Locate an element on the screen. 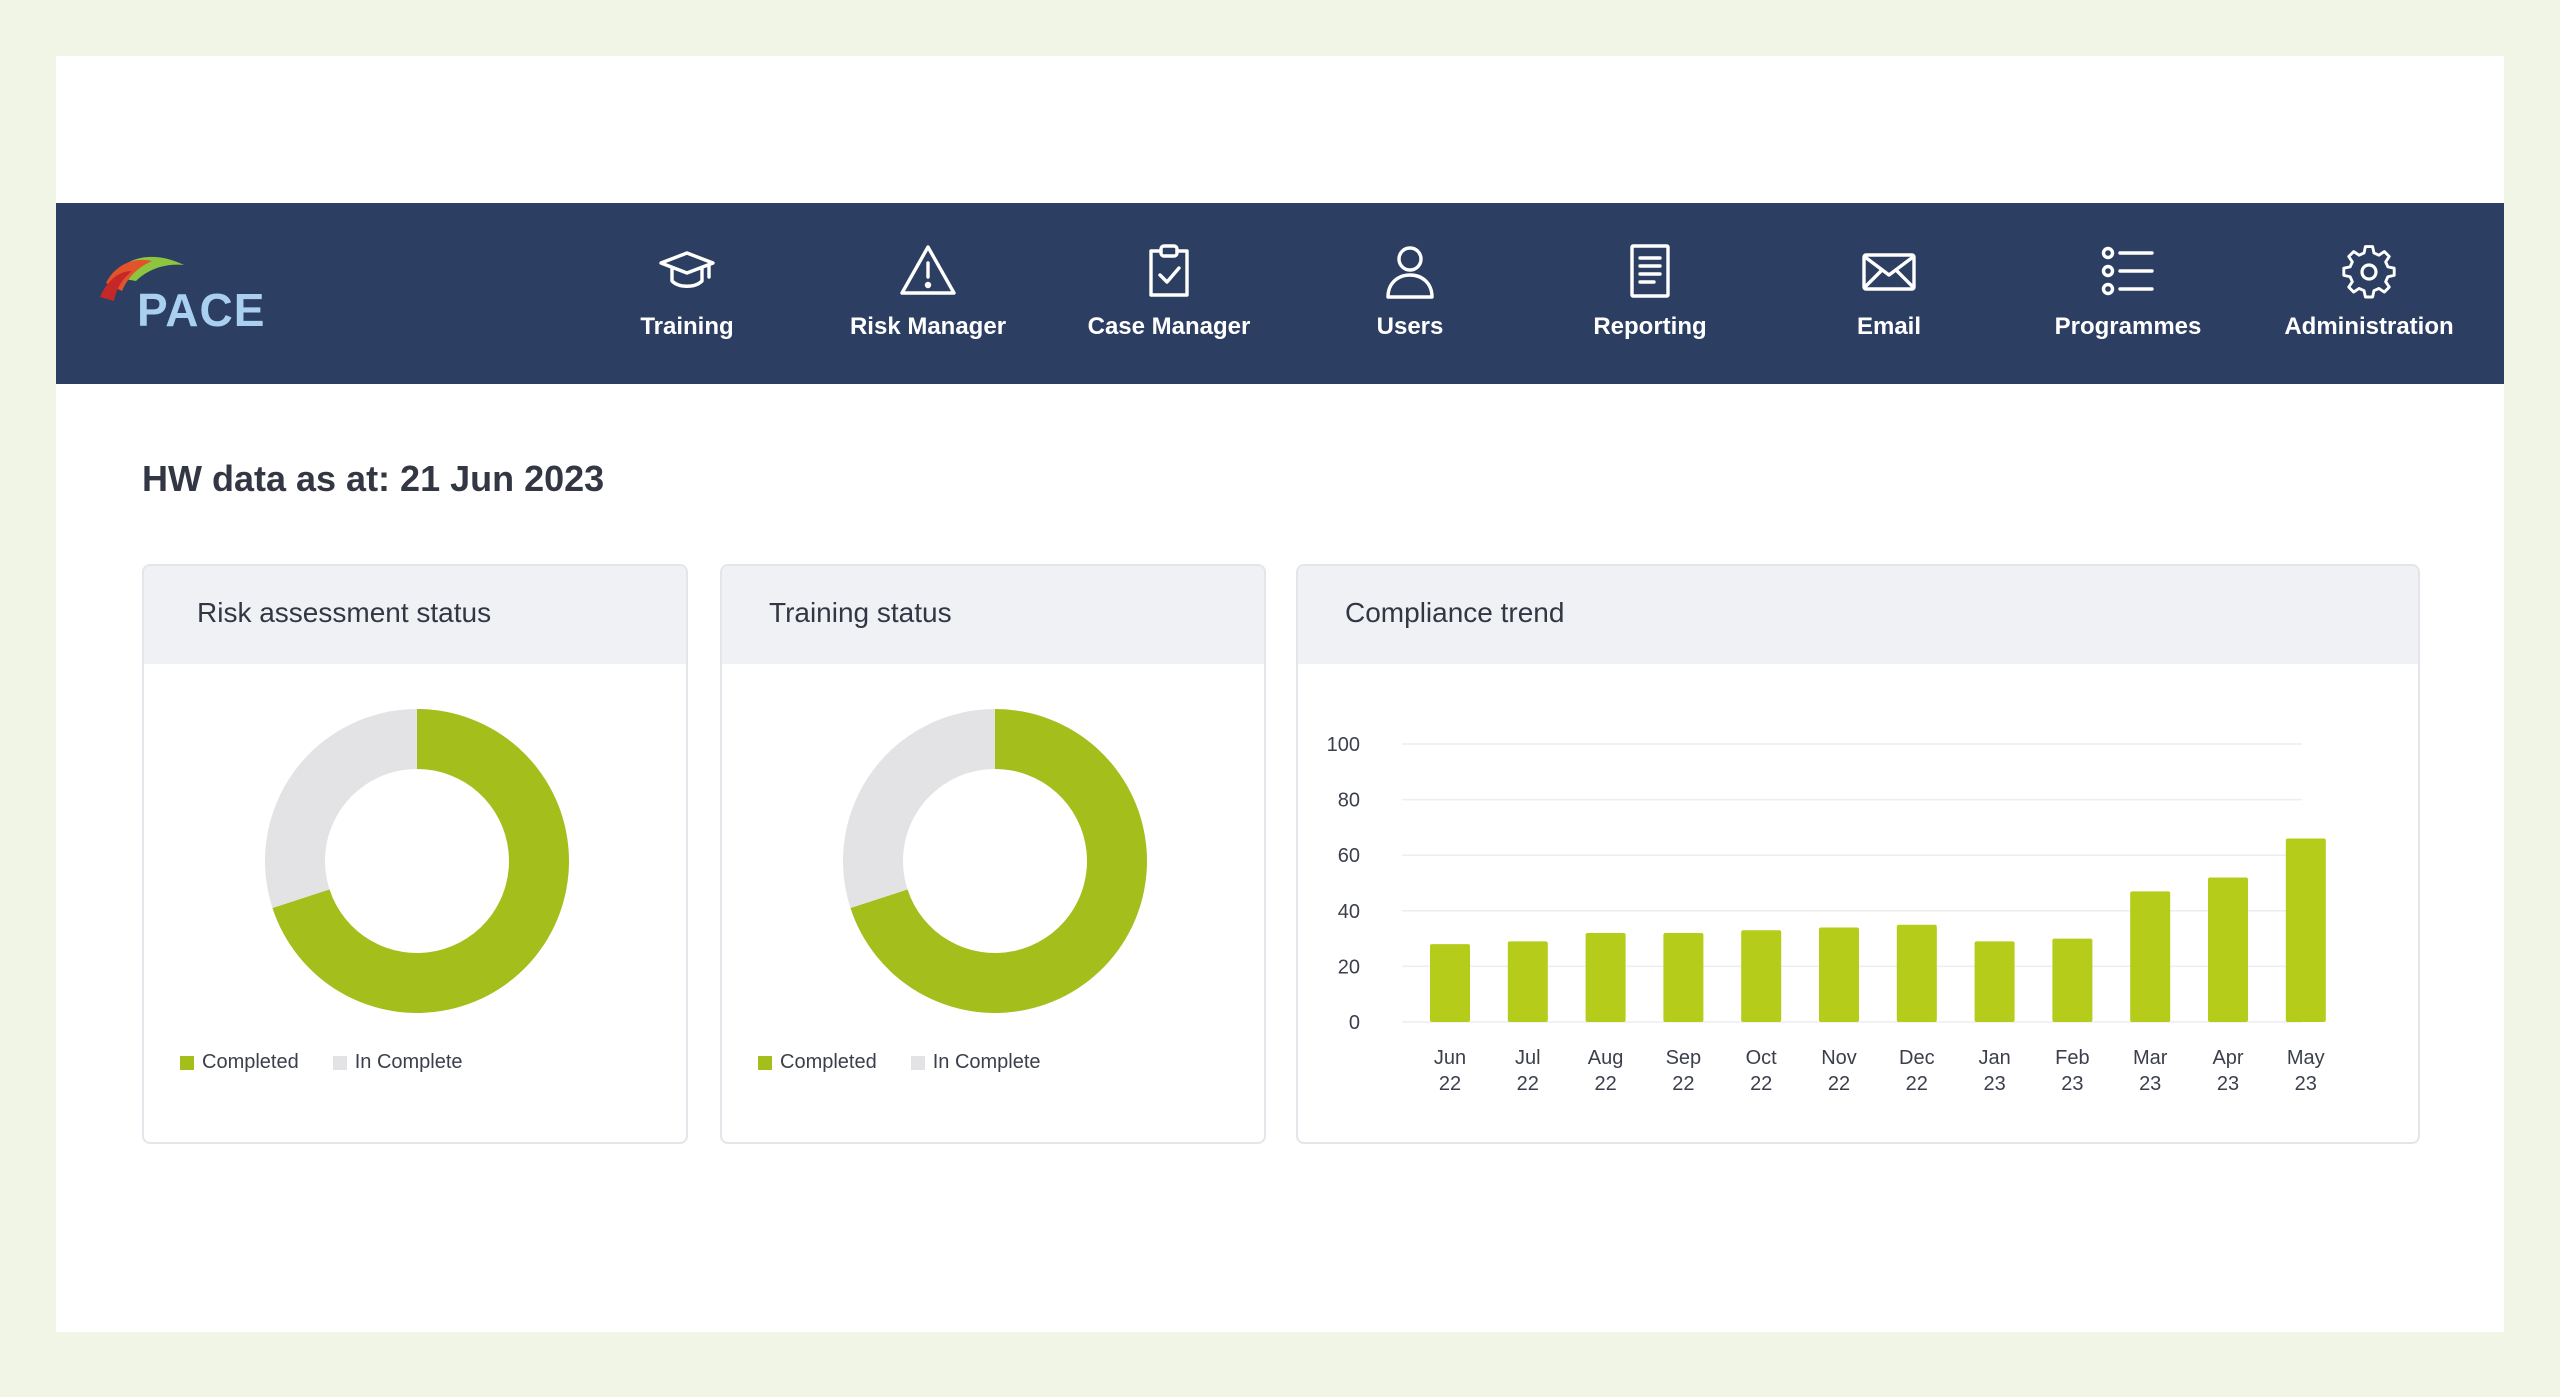 The image size is (2560, 1397). risk-donut-chart is located at coordinates (417, 861).